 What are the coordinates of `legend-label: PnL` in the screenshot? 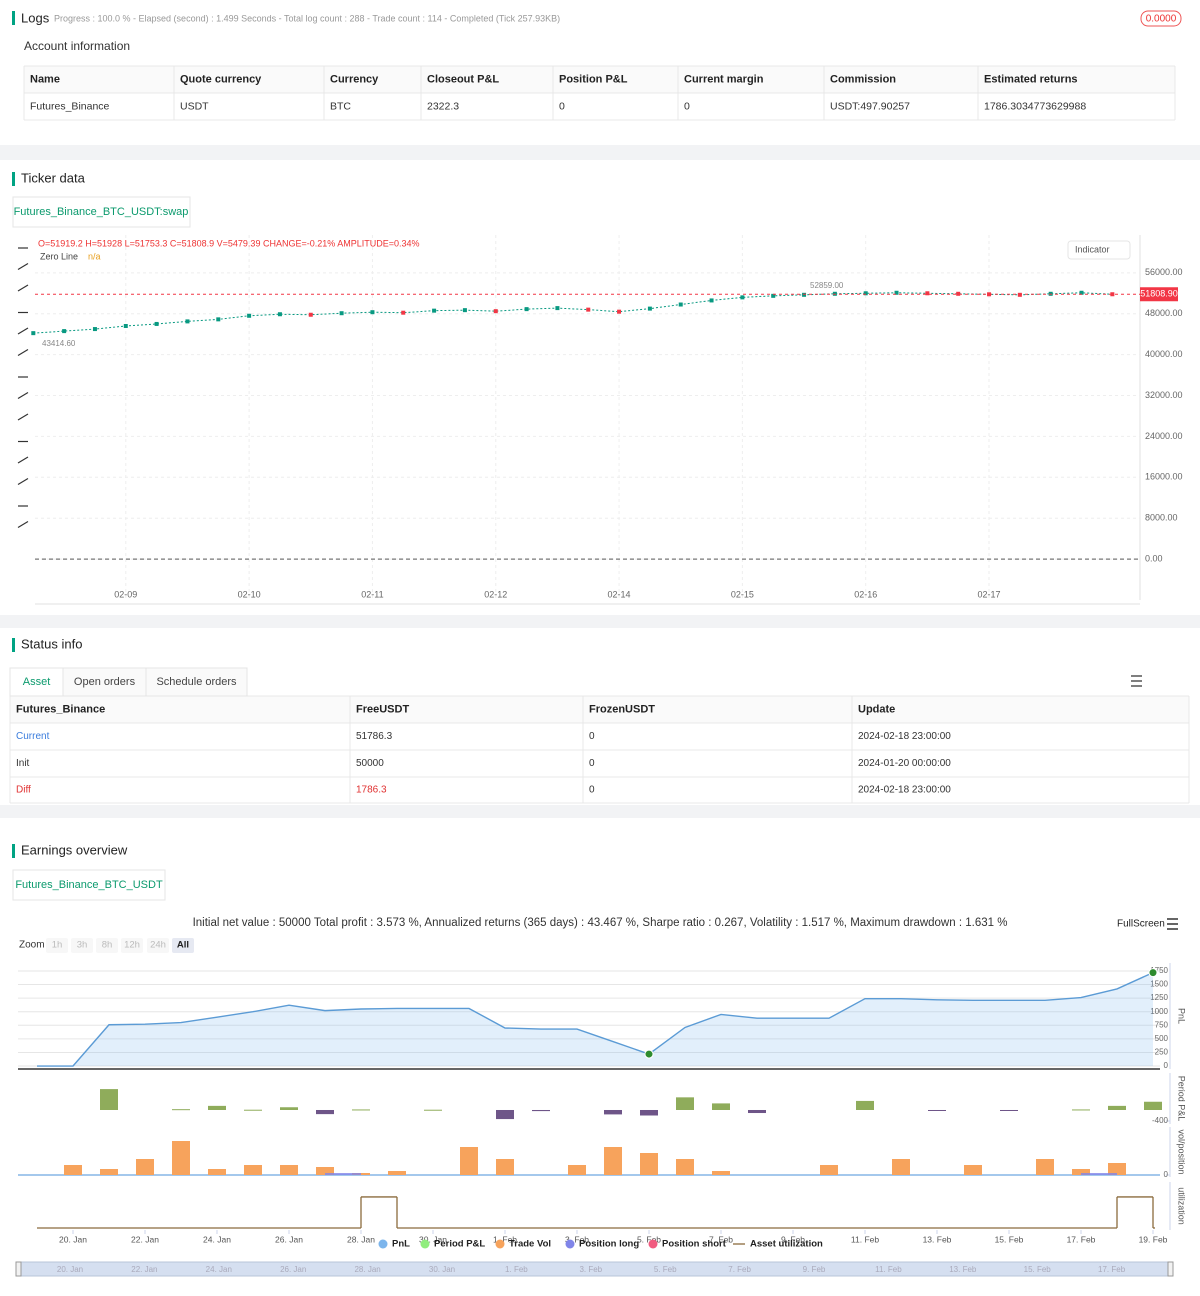 It's located at (401, 1244).